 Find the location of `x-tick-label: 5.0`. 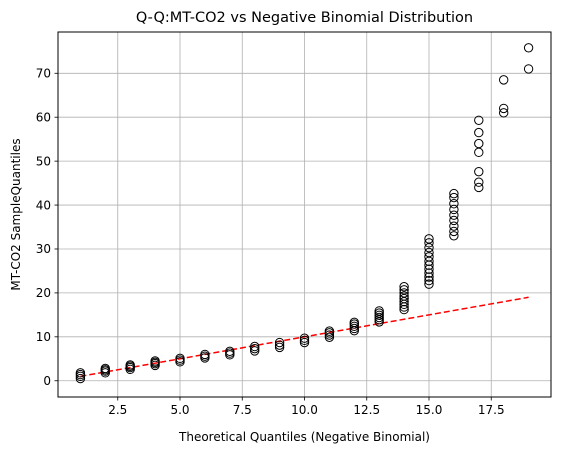

x-tick-label: 5.0 is located at coordinates (179, 410).